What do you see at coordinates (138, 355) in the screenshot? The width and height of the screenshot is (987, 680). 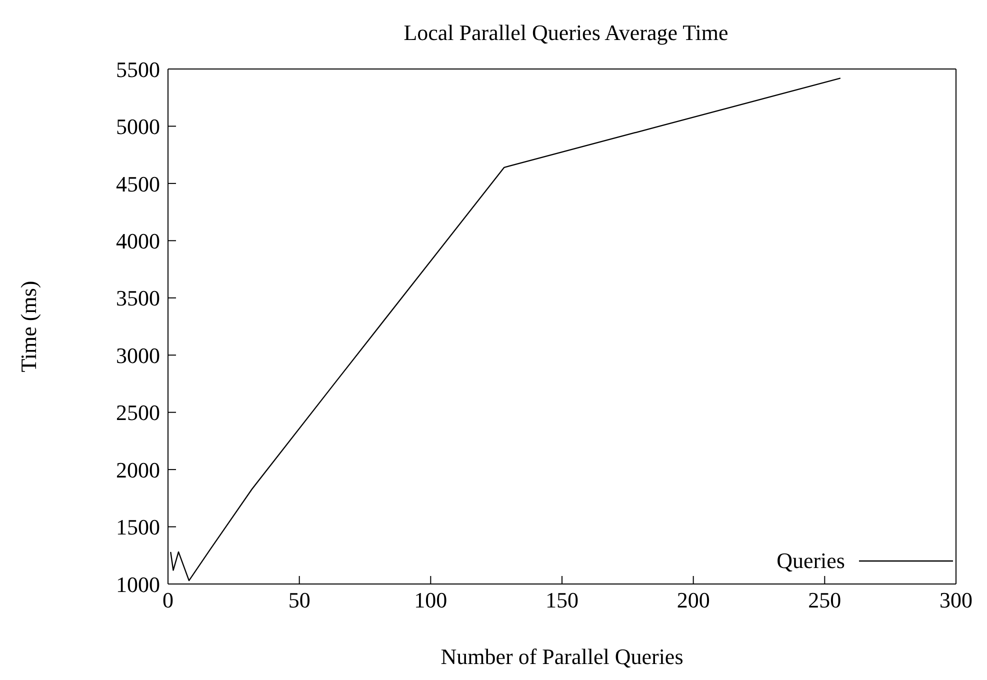 I see `y-tick-label: 3000` at bounding box center [138, 355].